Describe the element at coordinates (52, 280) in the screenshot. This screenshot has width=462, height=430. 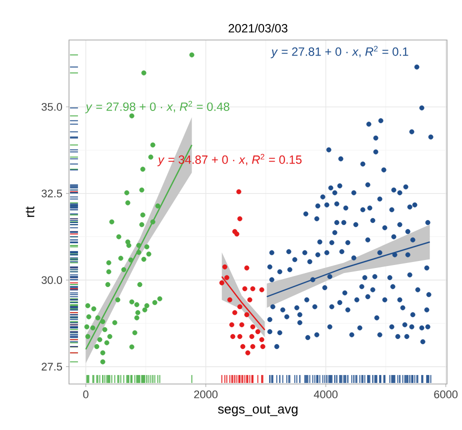
I see `y-tick-label: 30.0` at that location.